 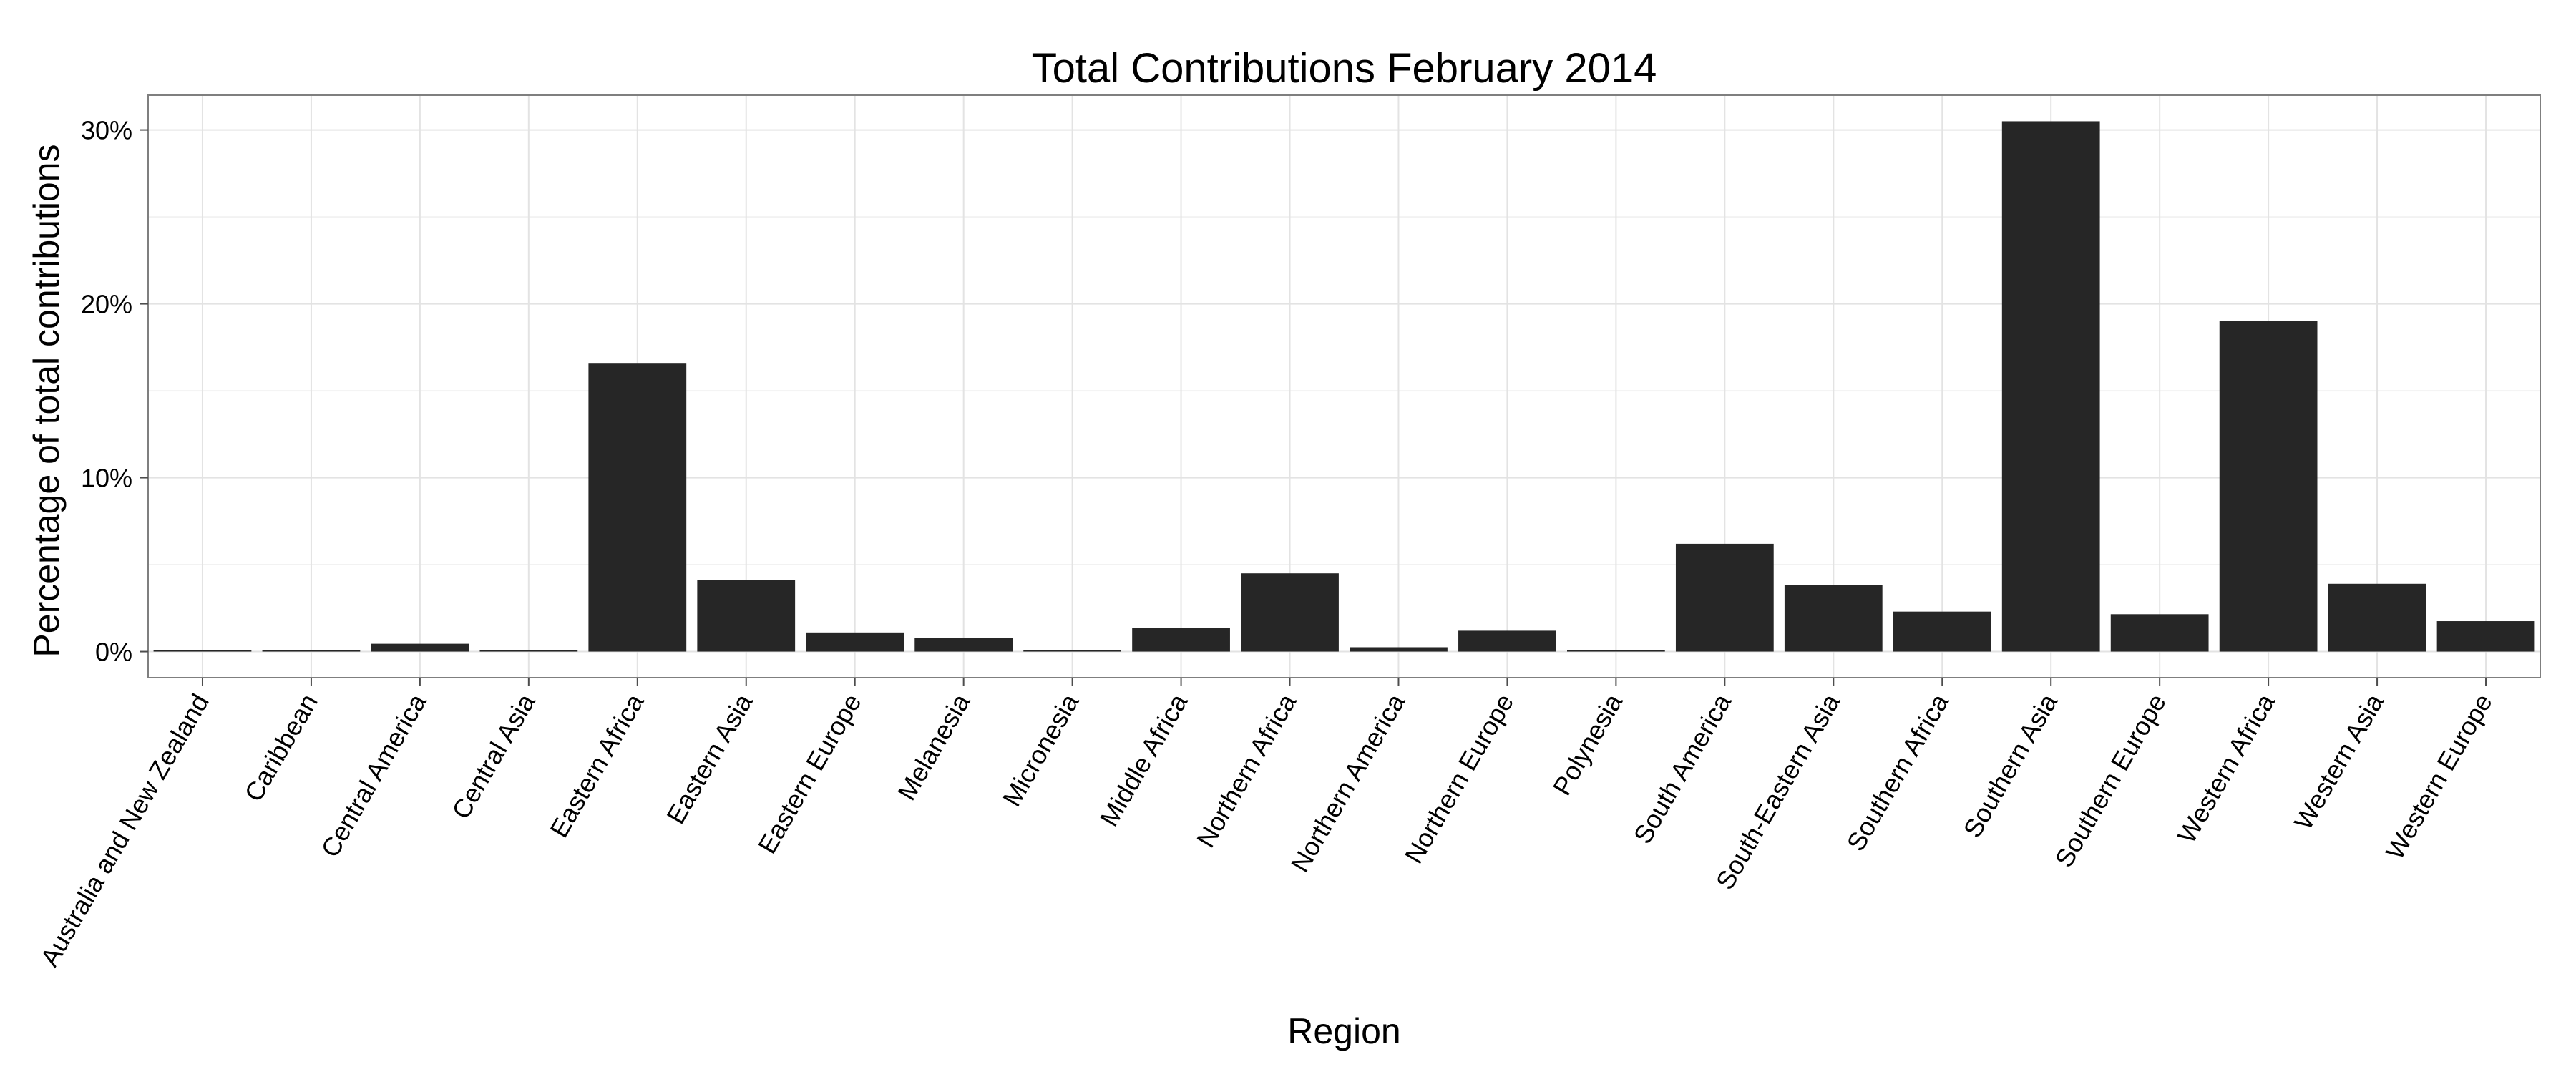 What do you see at coordinates (934, 747) in the screenshot?
I see `x-tick-label: Melanesia` at bounding box center [934, 747].